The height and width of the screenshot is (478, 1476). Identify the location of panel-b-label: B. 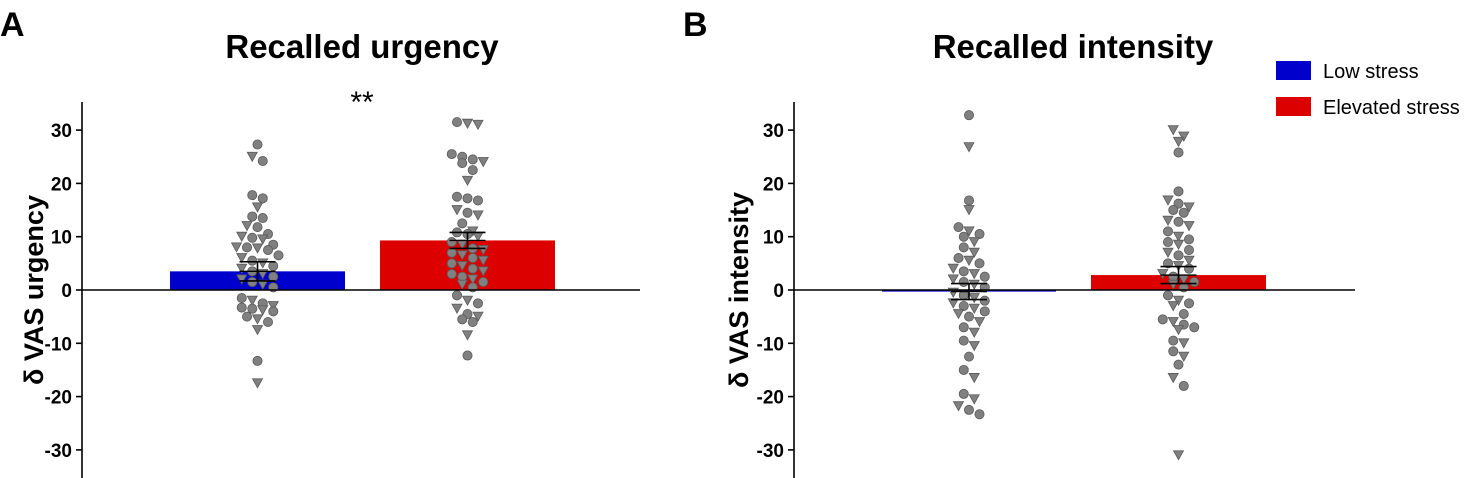
(695, 25).